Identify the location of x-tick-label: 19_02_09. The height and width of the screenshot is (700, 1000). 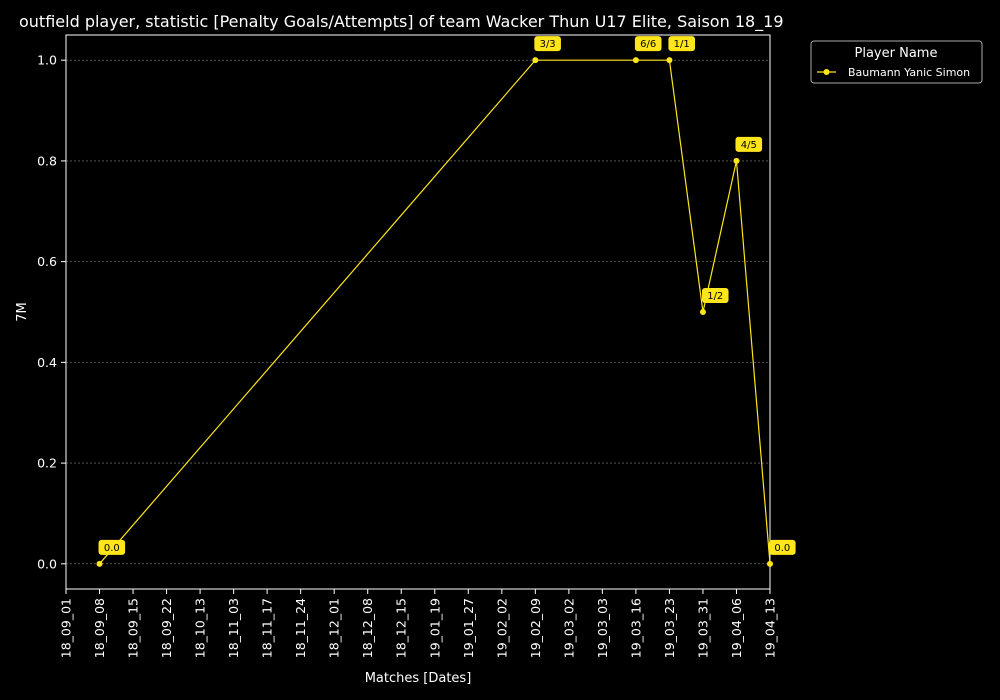
(535, 628).